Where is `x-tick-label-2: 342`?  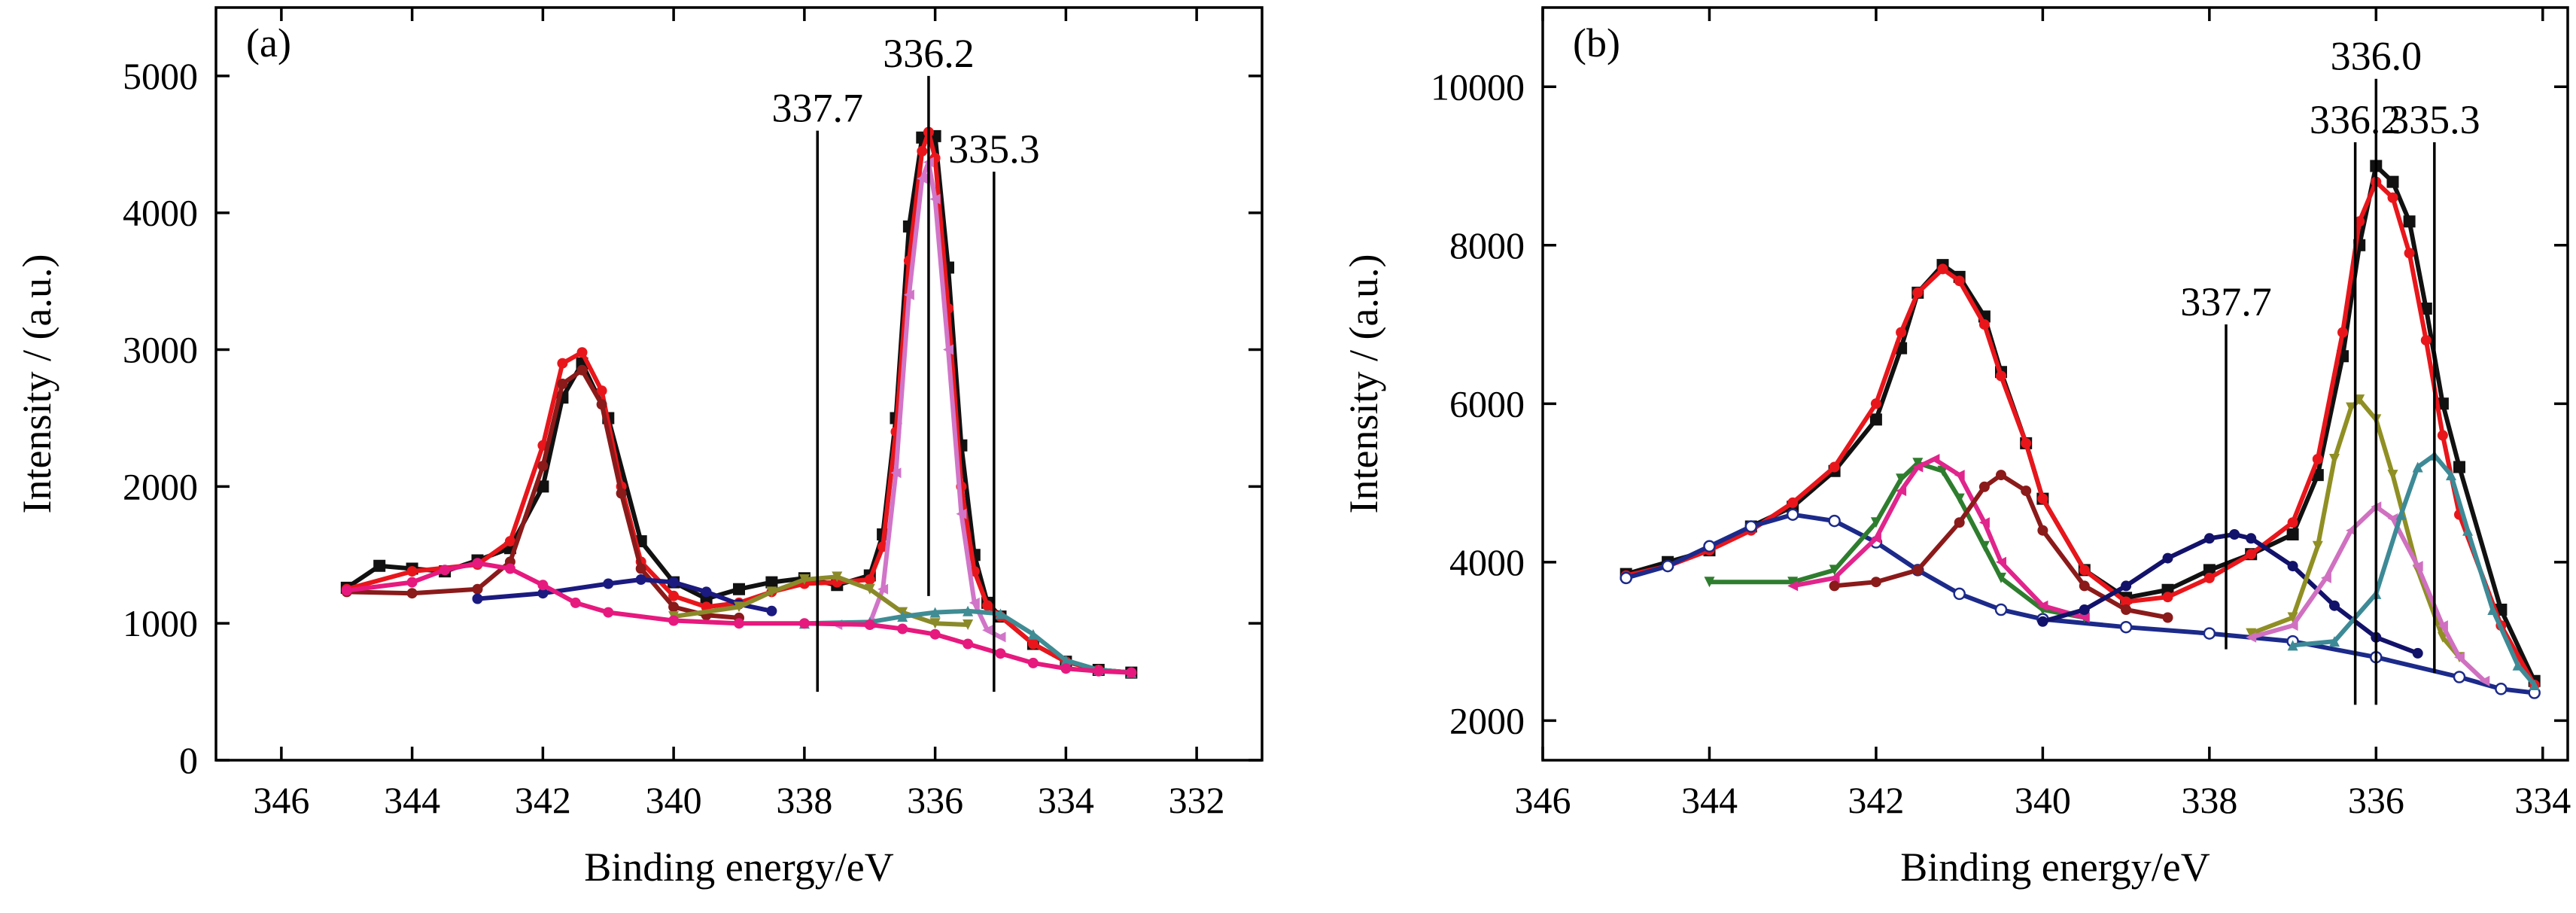
x-tick-label-2: 342 is located at coordinates (1876, 800).